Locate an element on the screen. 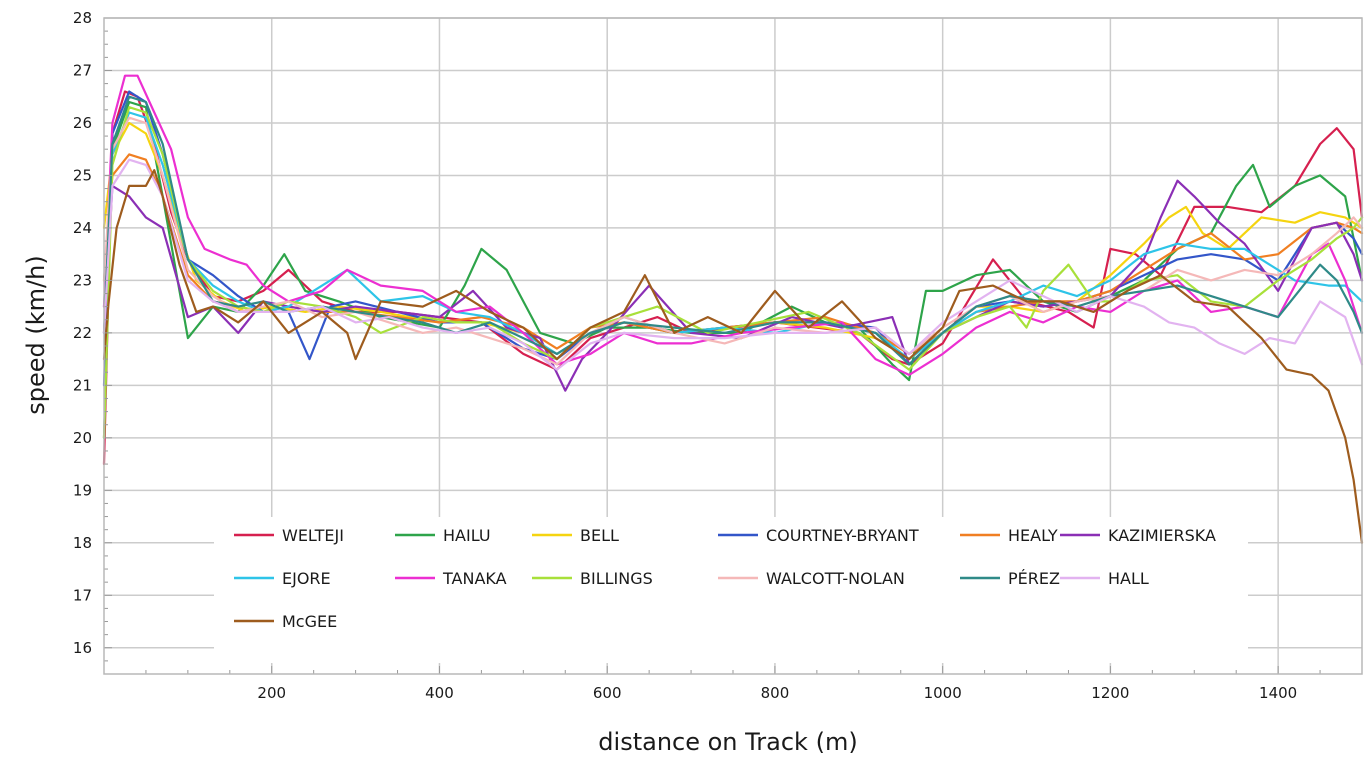 Image resolution: width=1364 pixels, height=764 pixels. y-tick-label: 27 is located at coordinates (82, 70).